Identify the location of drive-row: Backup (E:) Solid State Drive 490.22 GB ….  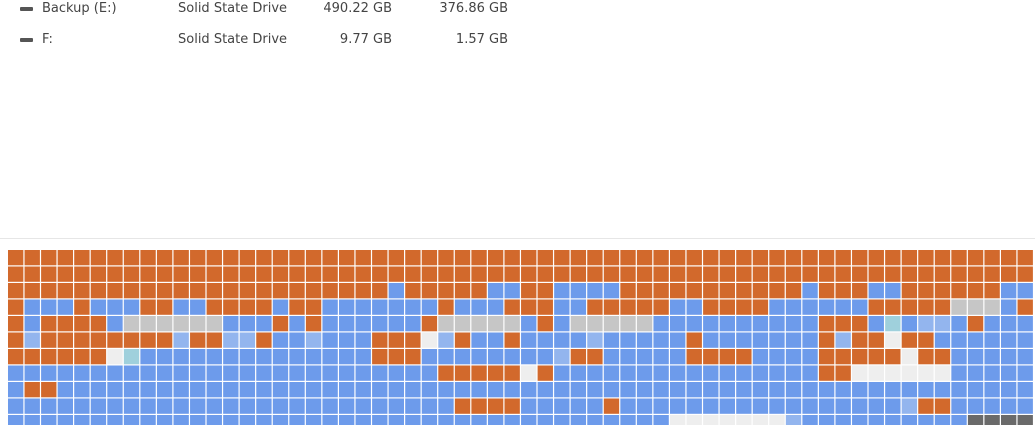
(280, 12).